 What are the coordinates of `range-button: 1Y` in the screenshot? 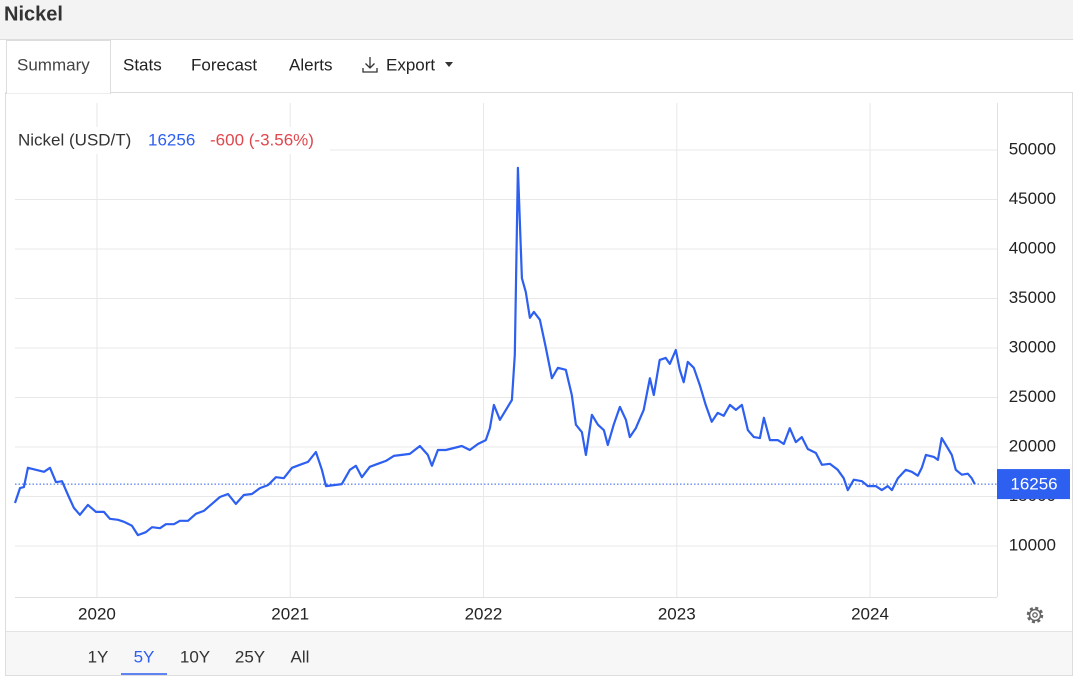 It's located at (98, 656).